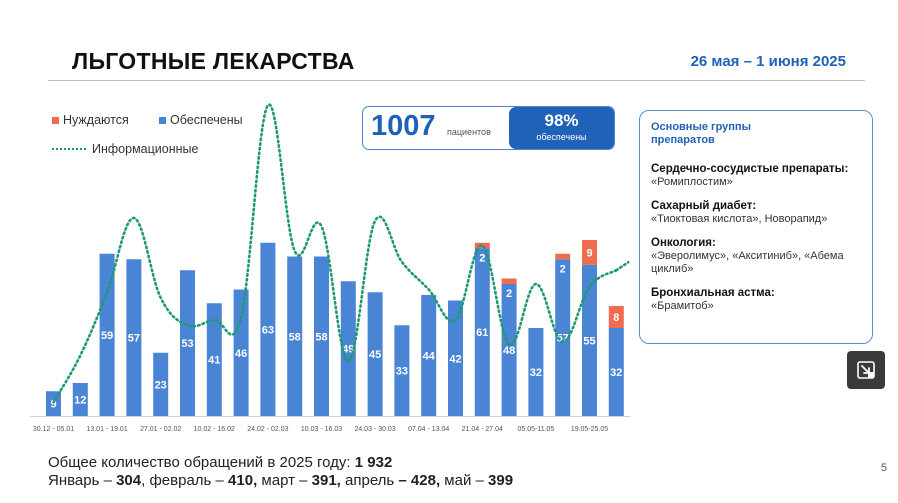  What do you see at coordinates (82, 480) in the screenshot?
I see `jan-label: Январь –` at bounding box center [82, 480].